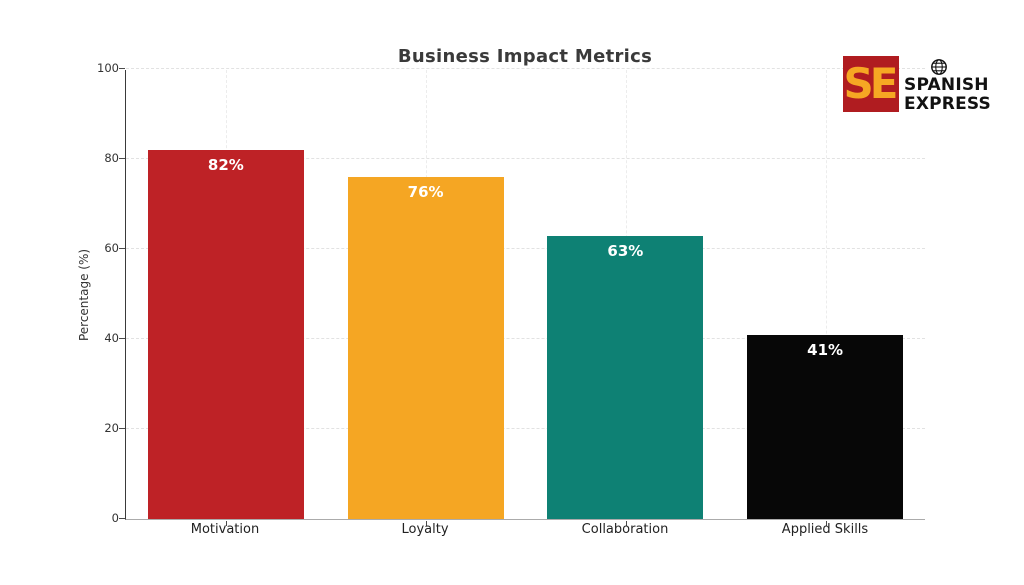 The width and height of the screenshot is (1024, 585). Describe the element at coordinates (225, 529) in the screenshot. I see `xtick-label-motivation: Motivation` at that location.